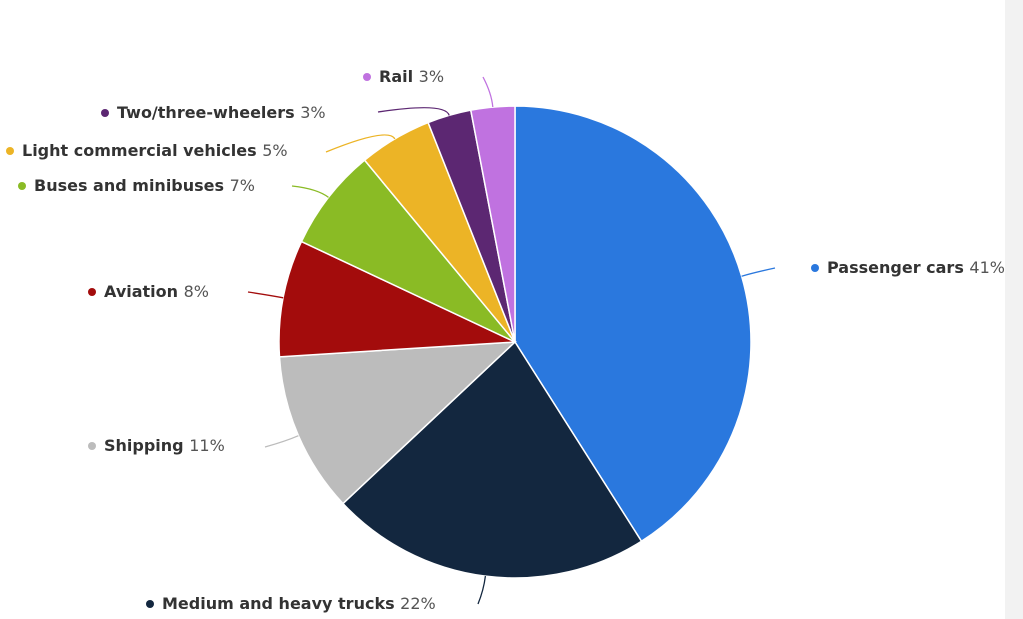 This screenshot has width=1023, height=619. I want to click on pie-slice-rail, so click(492, 224).